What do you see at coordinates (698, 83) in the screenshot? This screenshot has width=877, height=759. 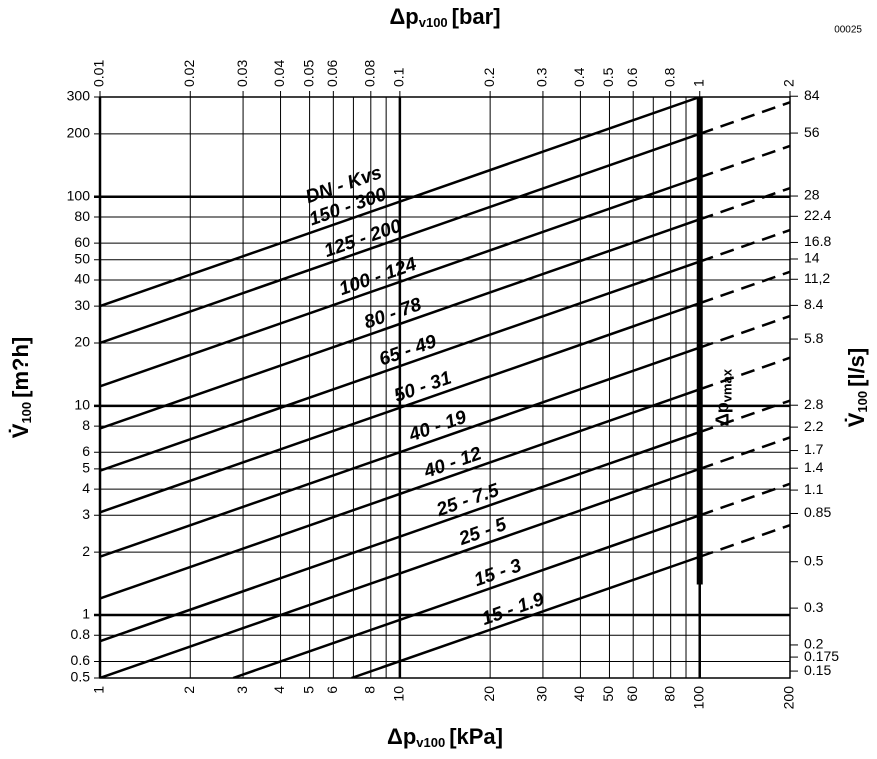 I see `x2-tick-label: 1` at bounding box center [698, 83].